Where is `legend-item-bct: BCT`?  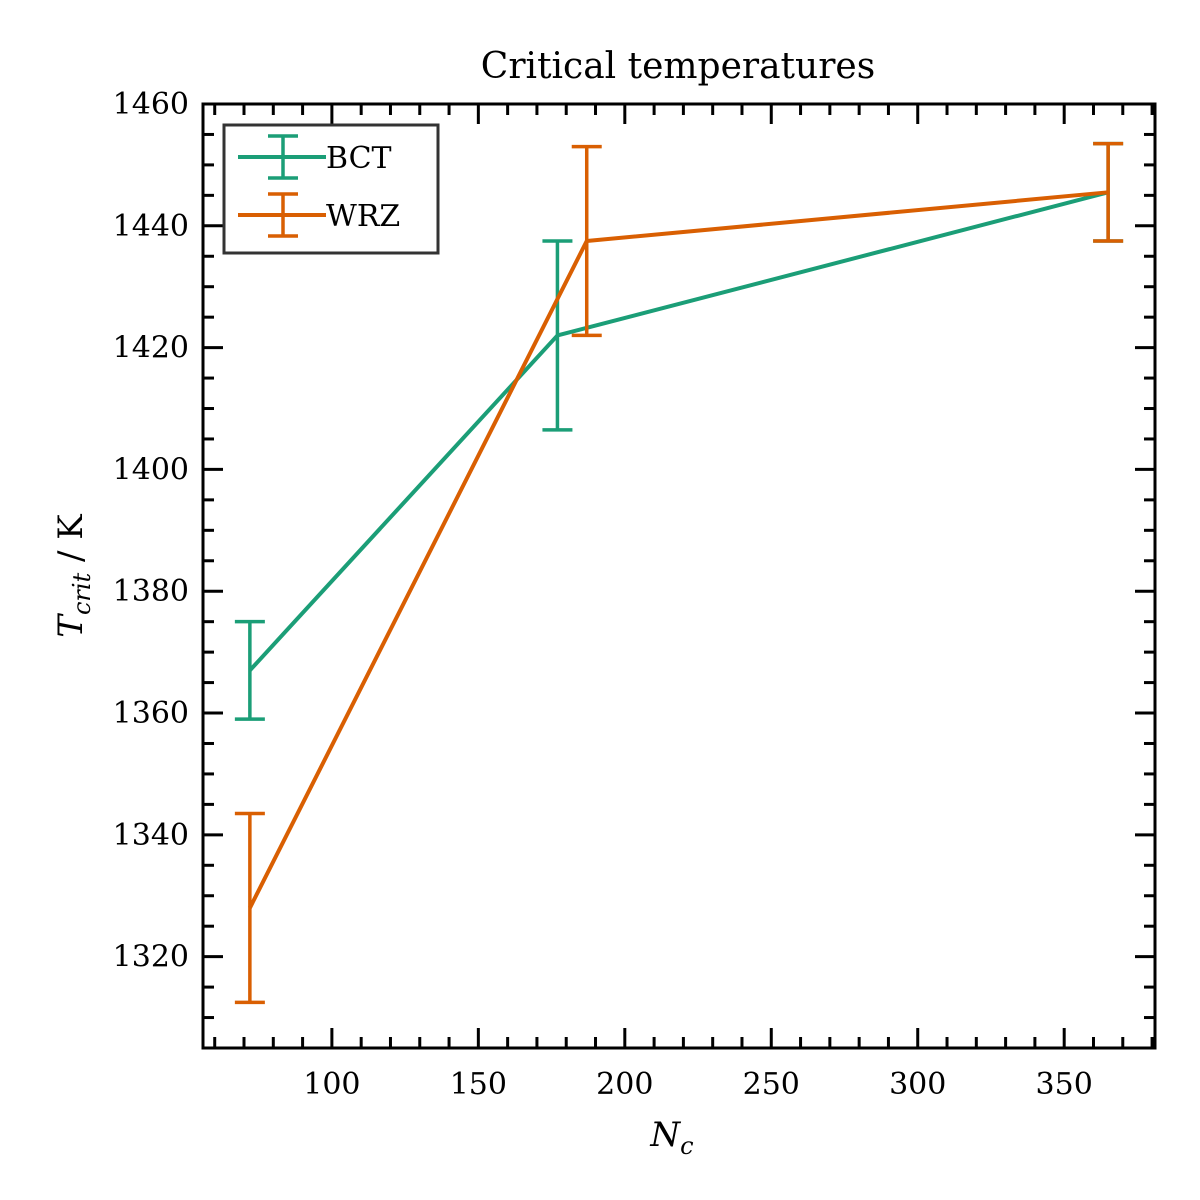 legend-item-bct: BCT is located at coordinates (315, 157).